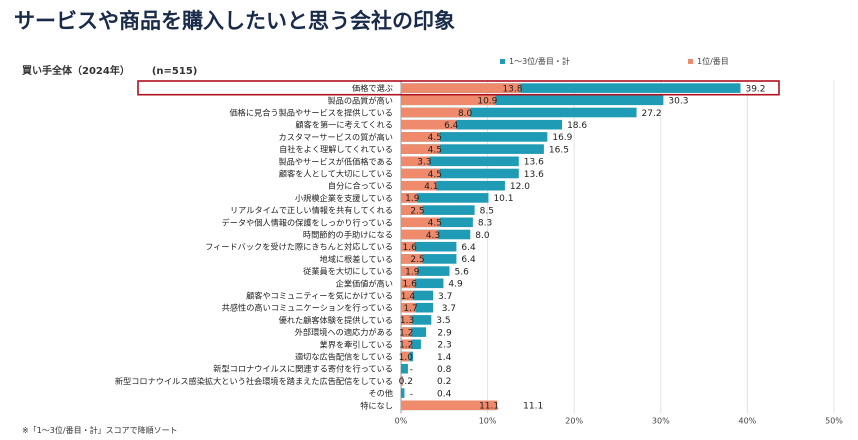 This screenshot has height=440, width=858. I want to click on value-label-first: 1.9, so click(412, 272).